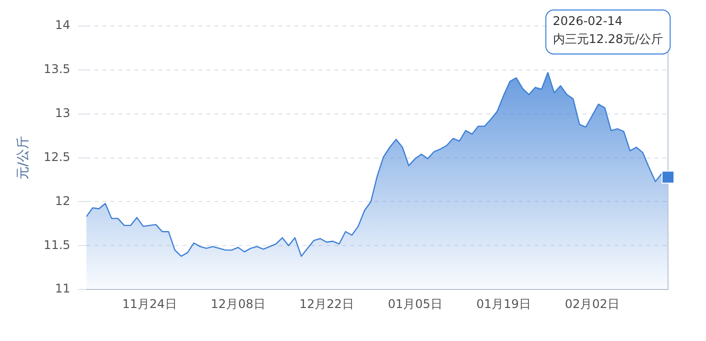 The width and height of the screenshot is (706, 341). Describe the element at coordinates (62, 113) in the screenshot. I see `y-tick-label: 13` at that location.